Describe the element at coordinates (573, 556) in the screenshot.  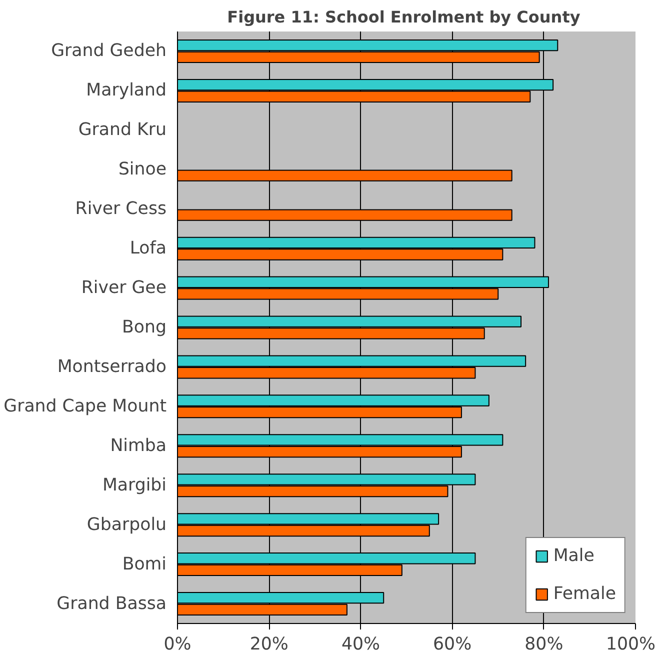
I see `legend-label: Male` at that location.